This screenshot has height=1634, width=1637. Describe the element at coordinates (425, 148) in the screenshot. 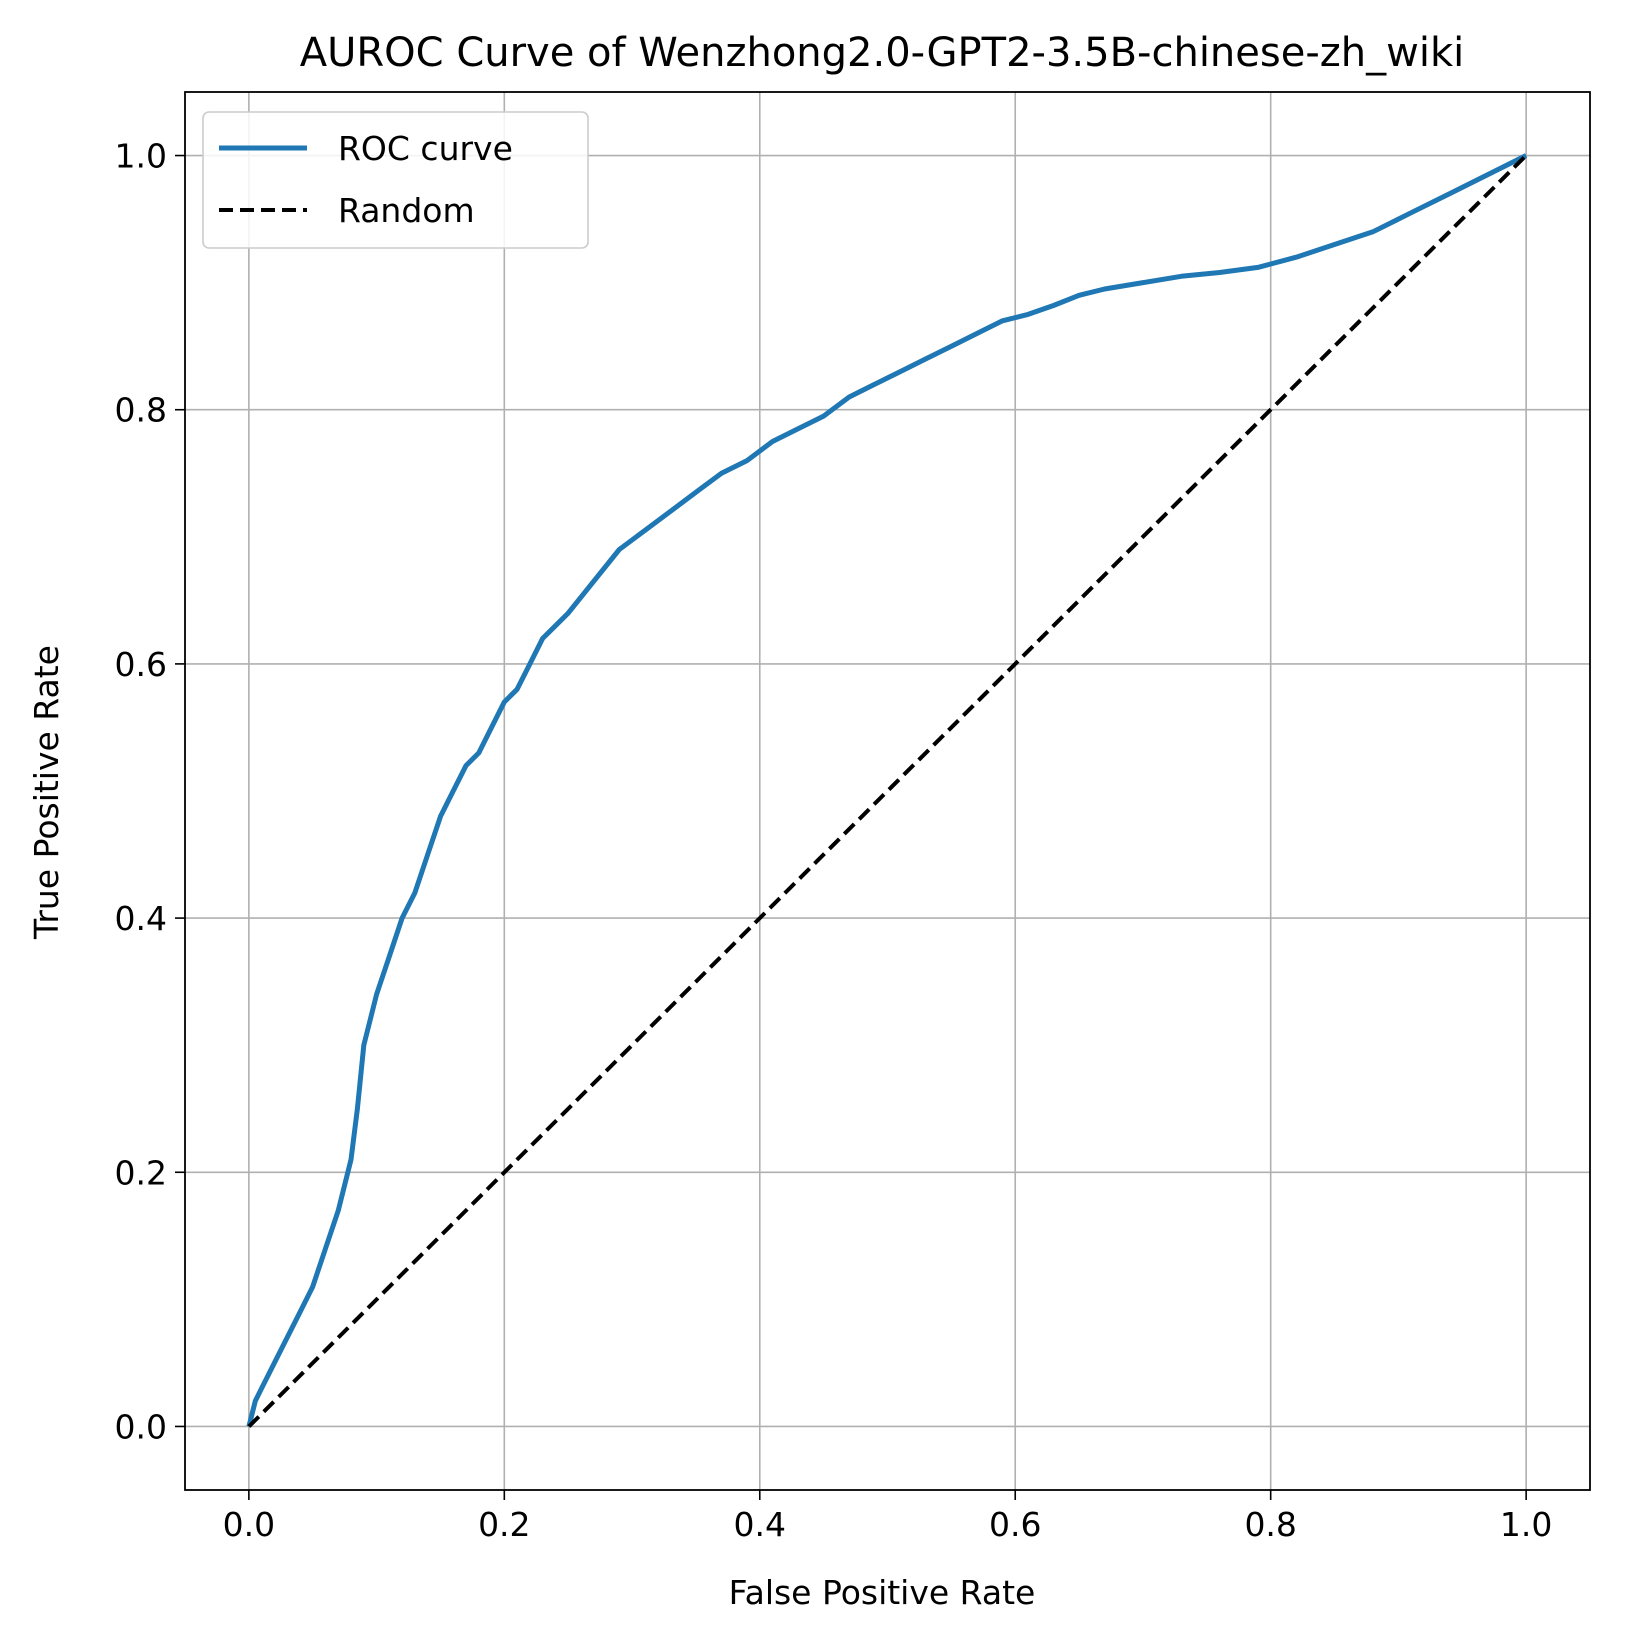

I see `legend-label-roc-curve: ROC curve` at that location.